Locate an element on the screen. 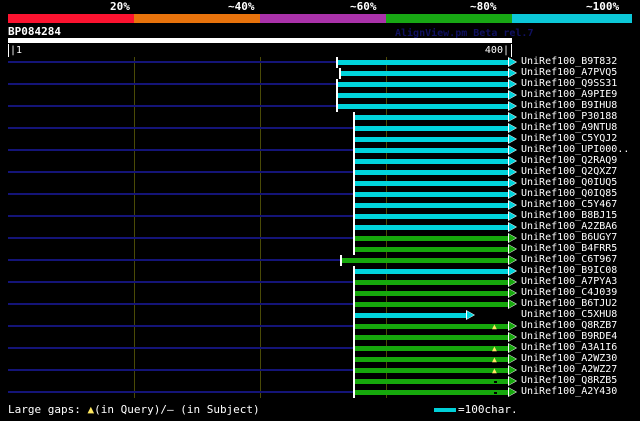  alignment-hit-row: UniRef100_C5YQJ2 is located at coordinates (320, 139).